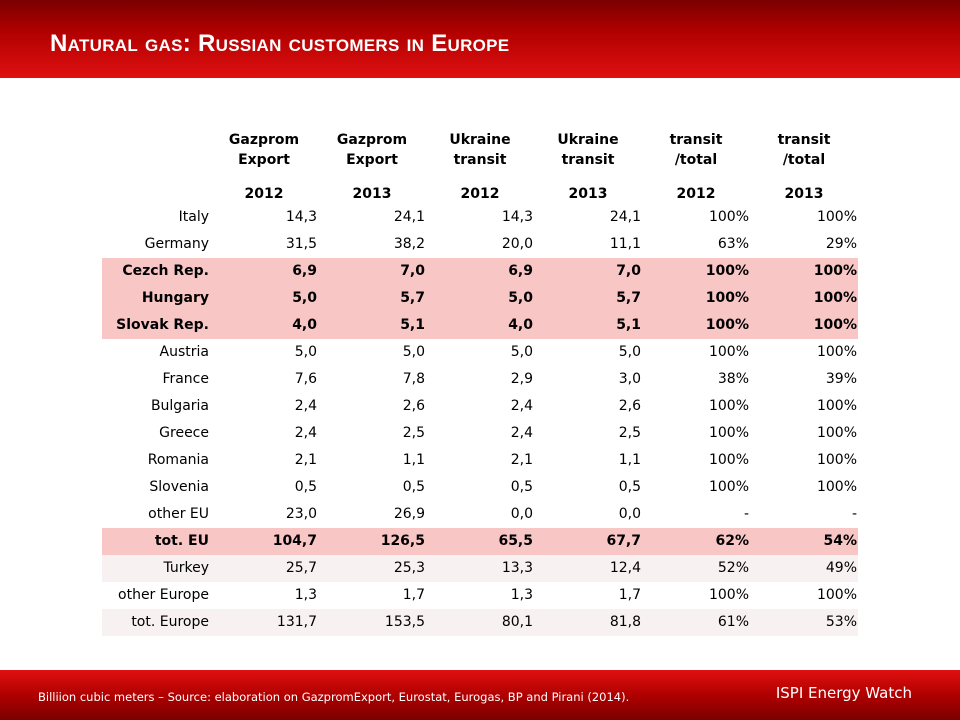 The height and width of the screenshot is (720, 960). I want to click on row-label: Cezch Rep., so click(156, 271).